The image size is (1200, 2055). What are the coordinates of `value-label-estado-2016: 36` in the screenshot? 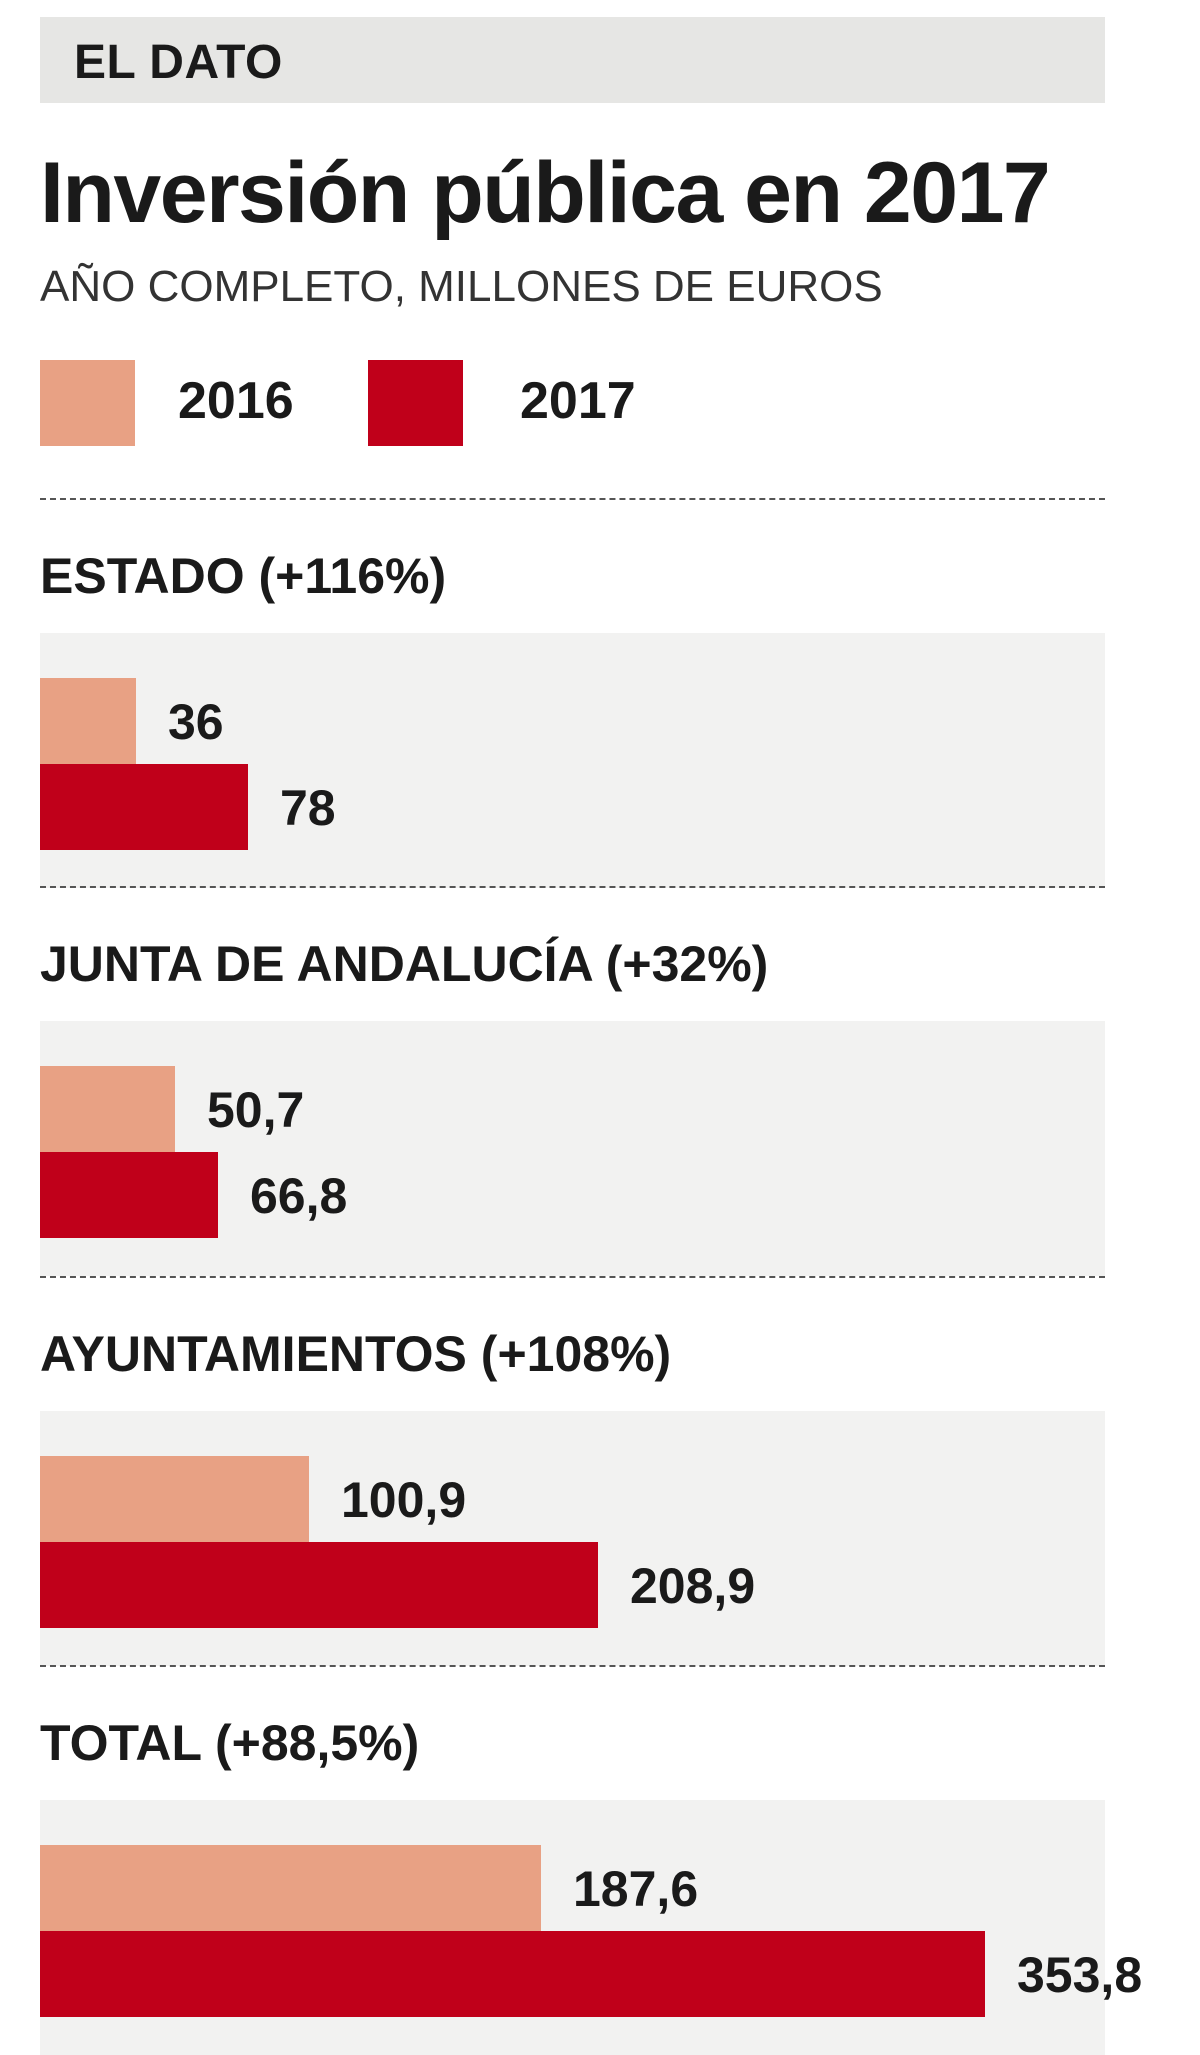 It's located at (196, 722).